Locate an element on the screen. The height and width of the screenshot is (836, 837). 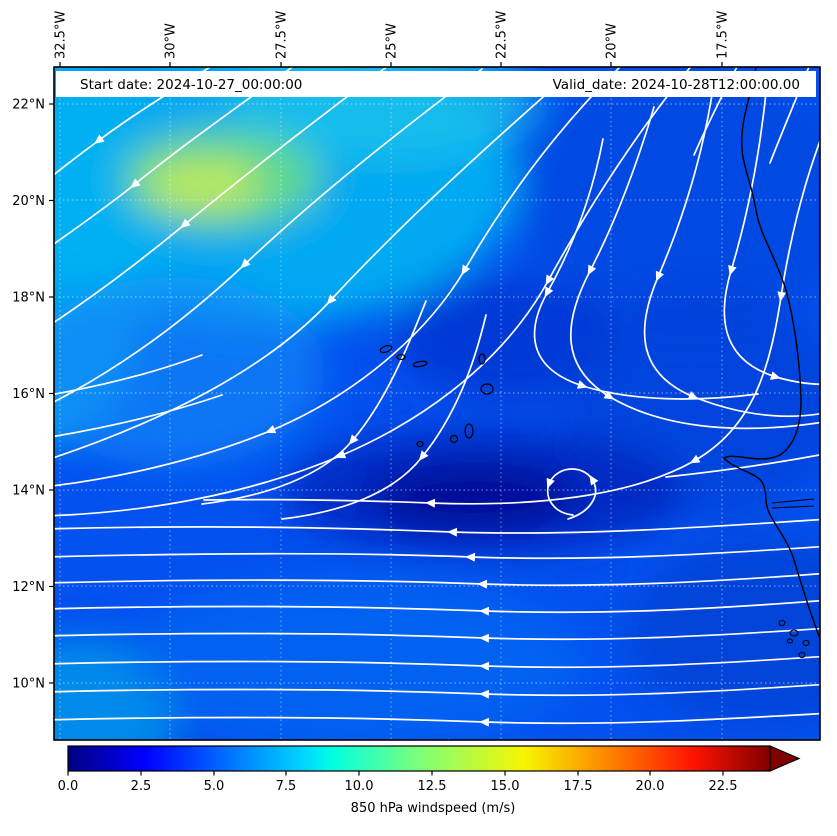
lon-tick-label: 17.5°W is located at coordinates (723, 35).